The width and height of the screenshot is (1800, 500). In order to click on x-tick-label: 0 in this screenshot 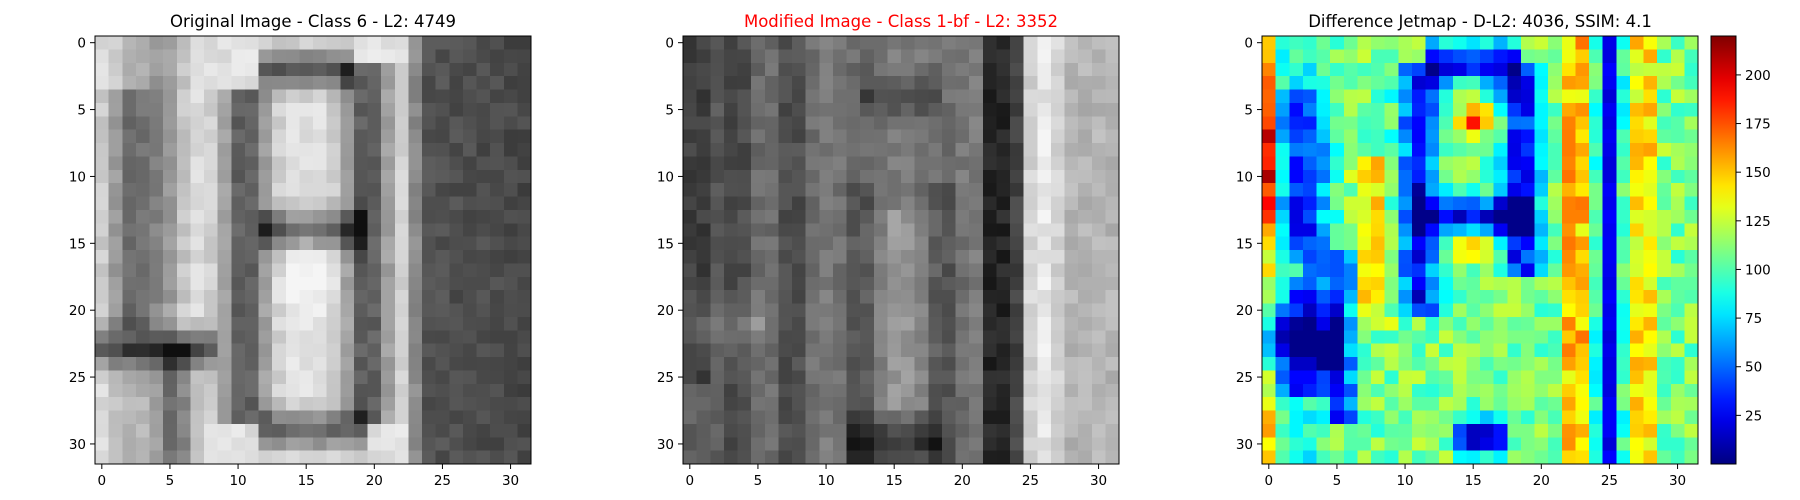, I will do `click(690, 481)`.